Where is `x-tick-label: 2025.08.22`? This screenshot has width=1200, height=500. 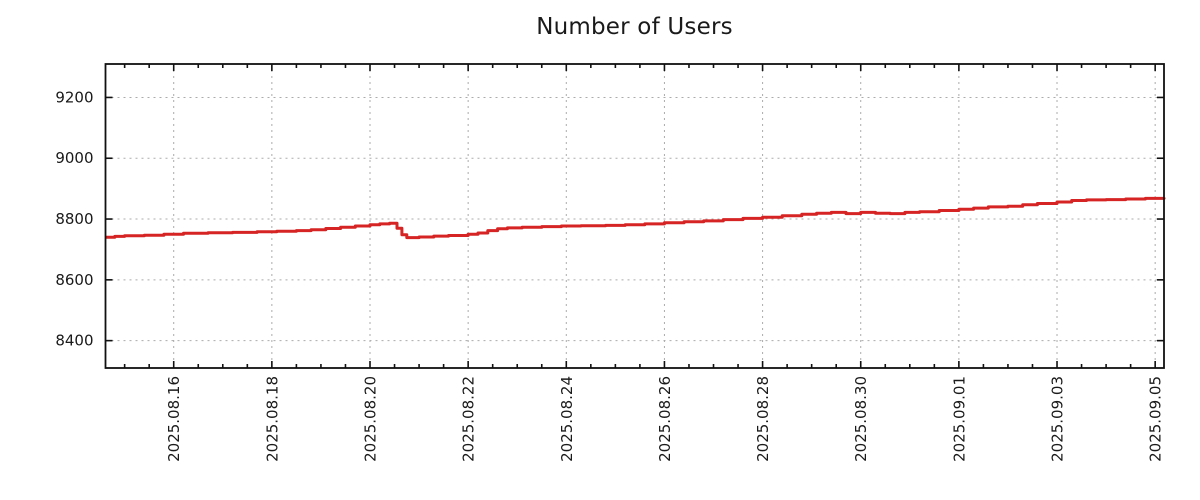 x-tick-label: 2025.08.22 is located at coordinates (469, 419).